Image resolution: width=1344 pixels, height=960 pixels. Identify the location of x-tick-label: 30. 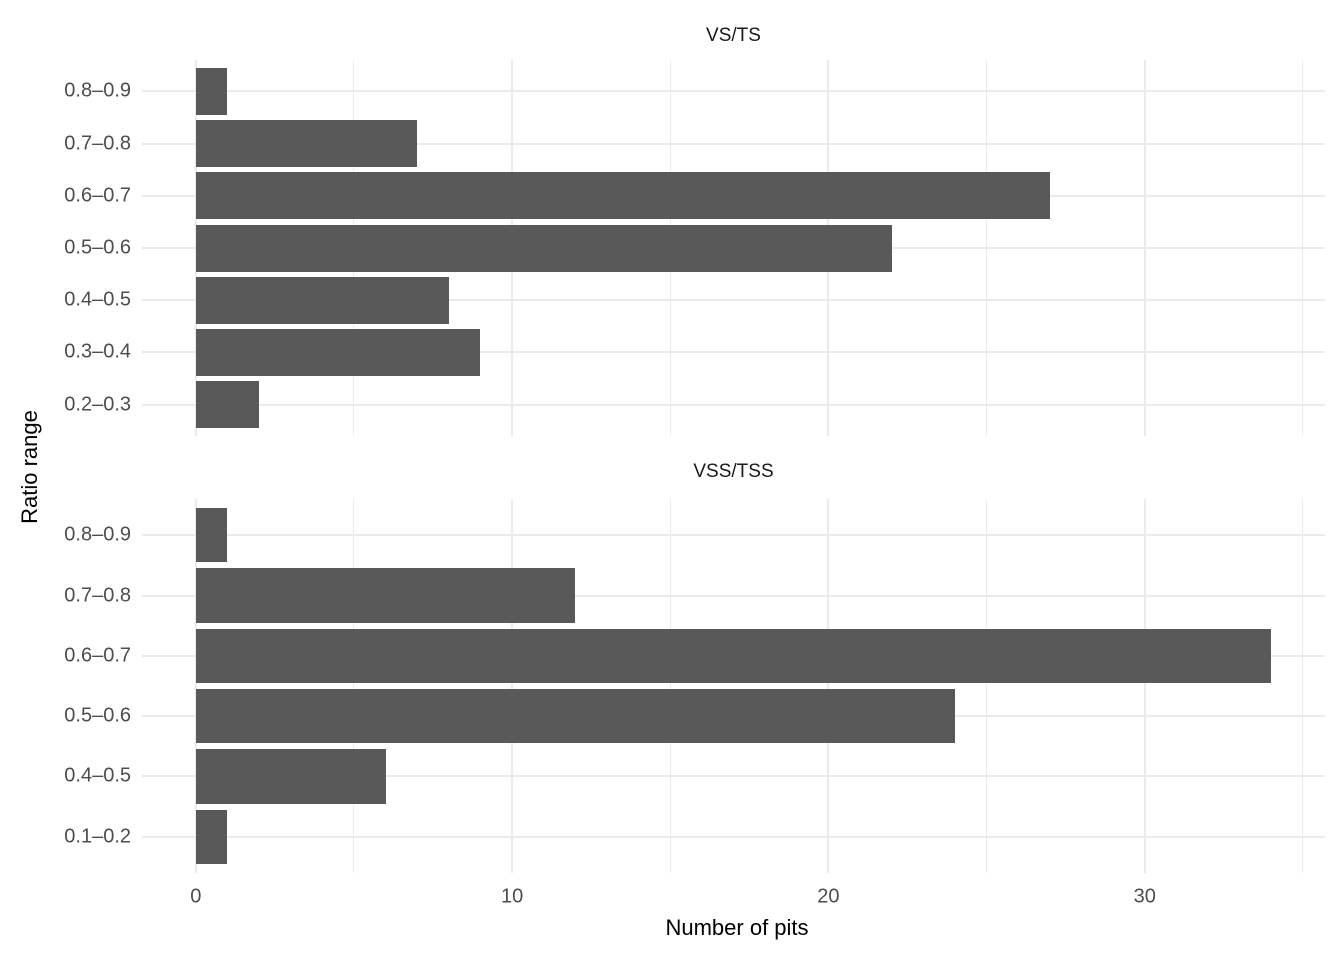
(1144, 896).